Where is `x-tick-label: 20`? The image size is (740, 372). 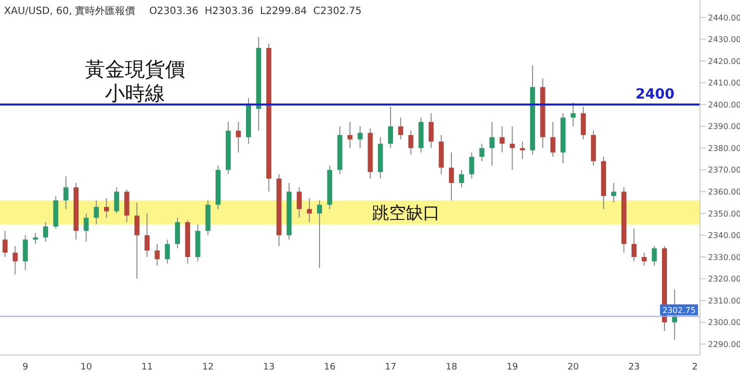 x-tick-label: 20 is located at coordinates (573, 367).